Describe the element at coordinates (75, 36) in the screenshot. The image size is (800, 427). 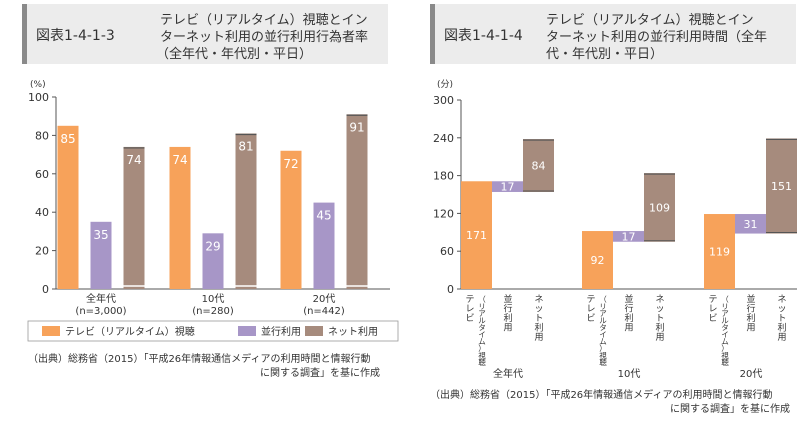
I see `left-figure-id: 図表1-4-1-3` at that location.